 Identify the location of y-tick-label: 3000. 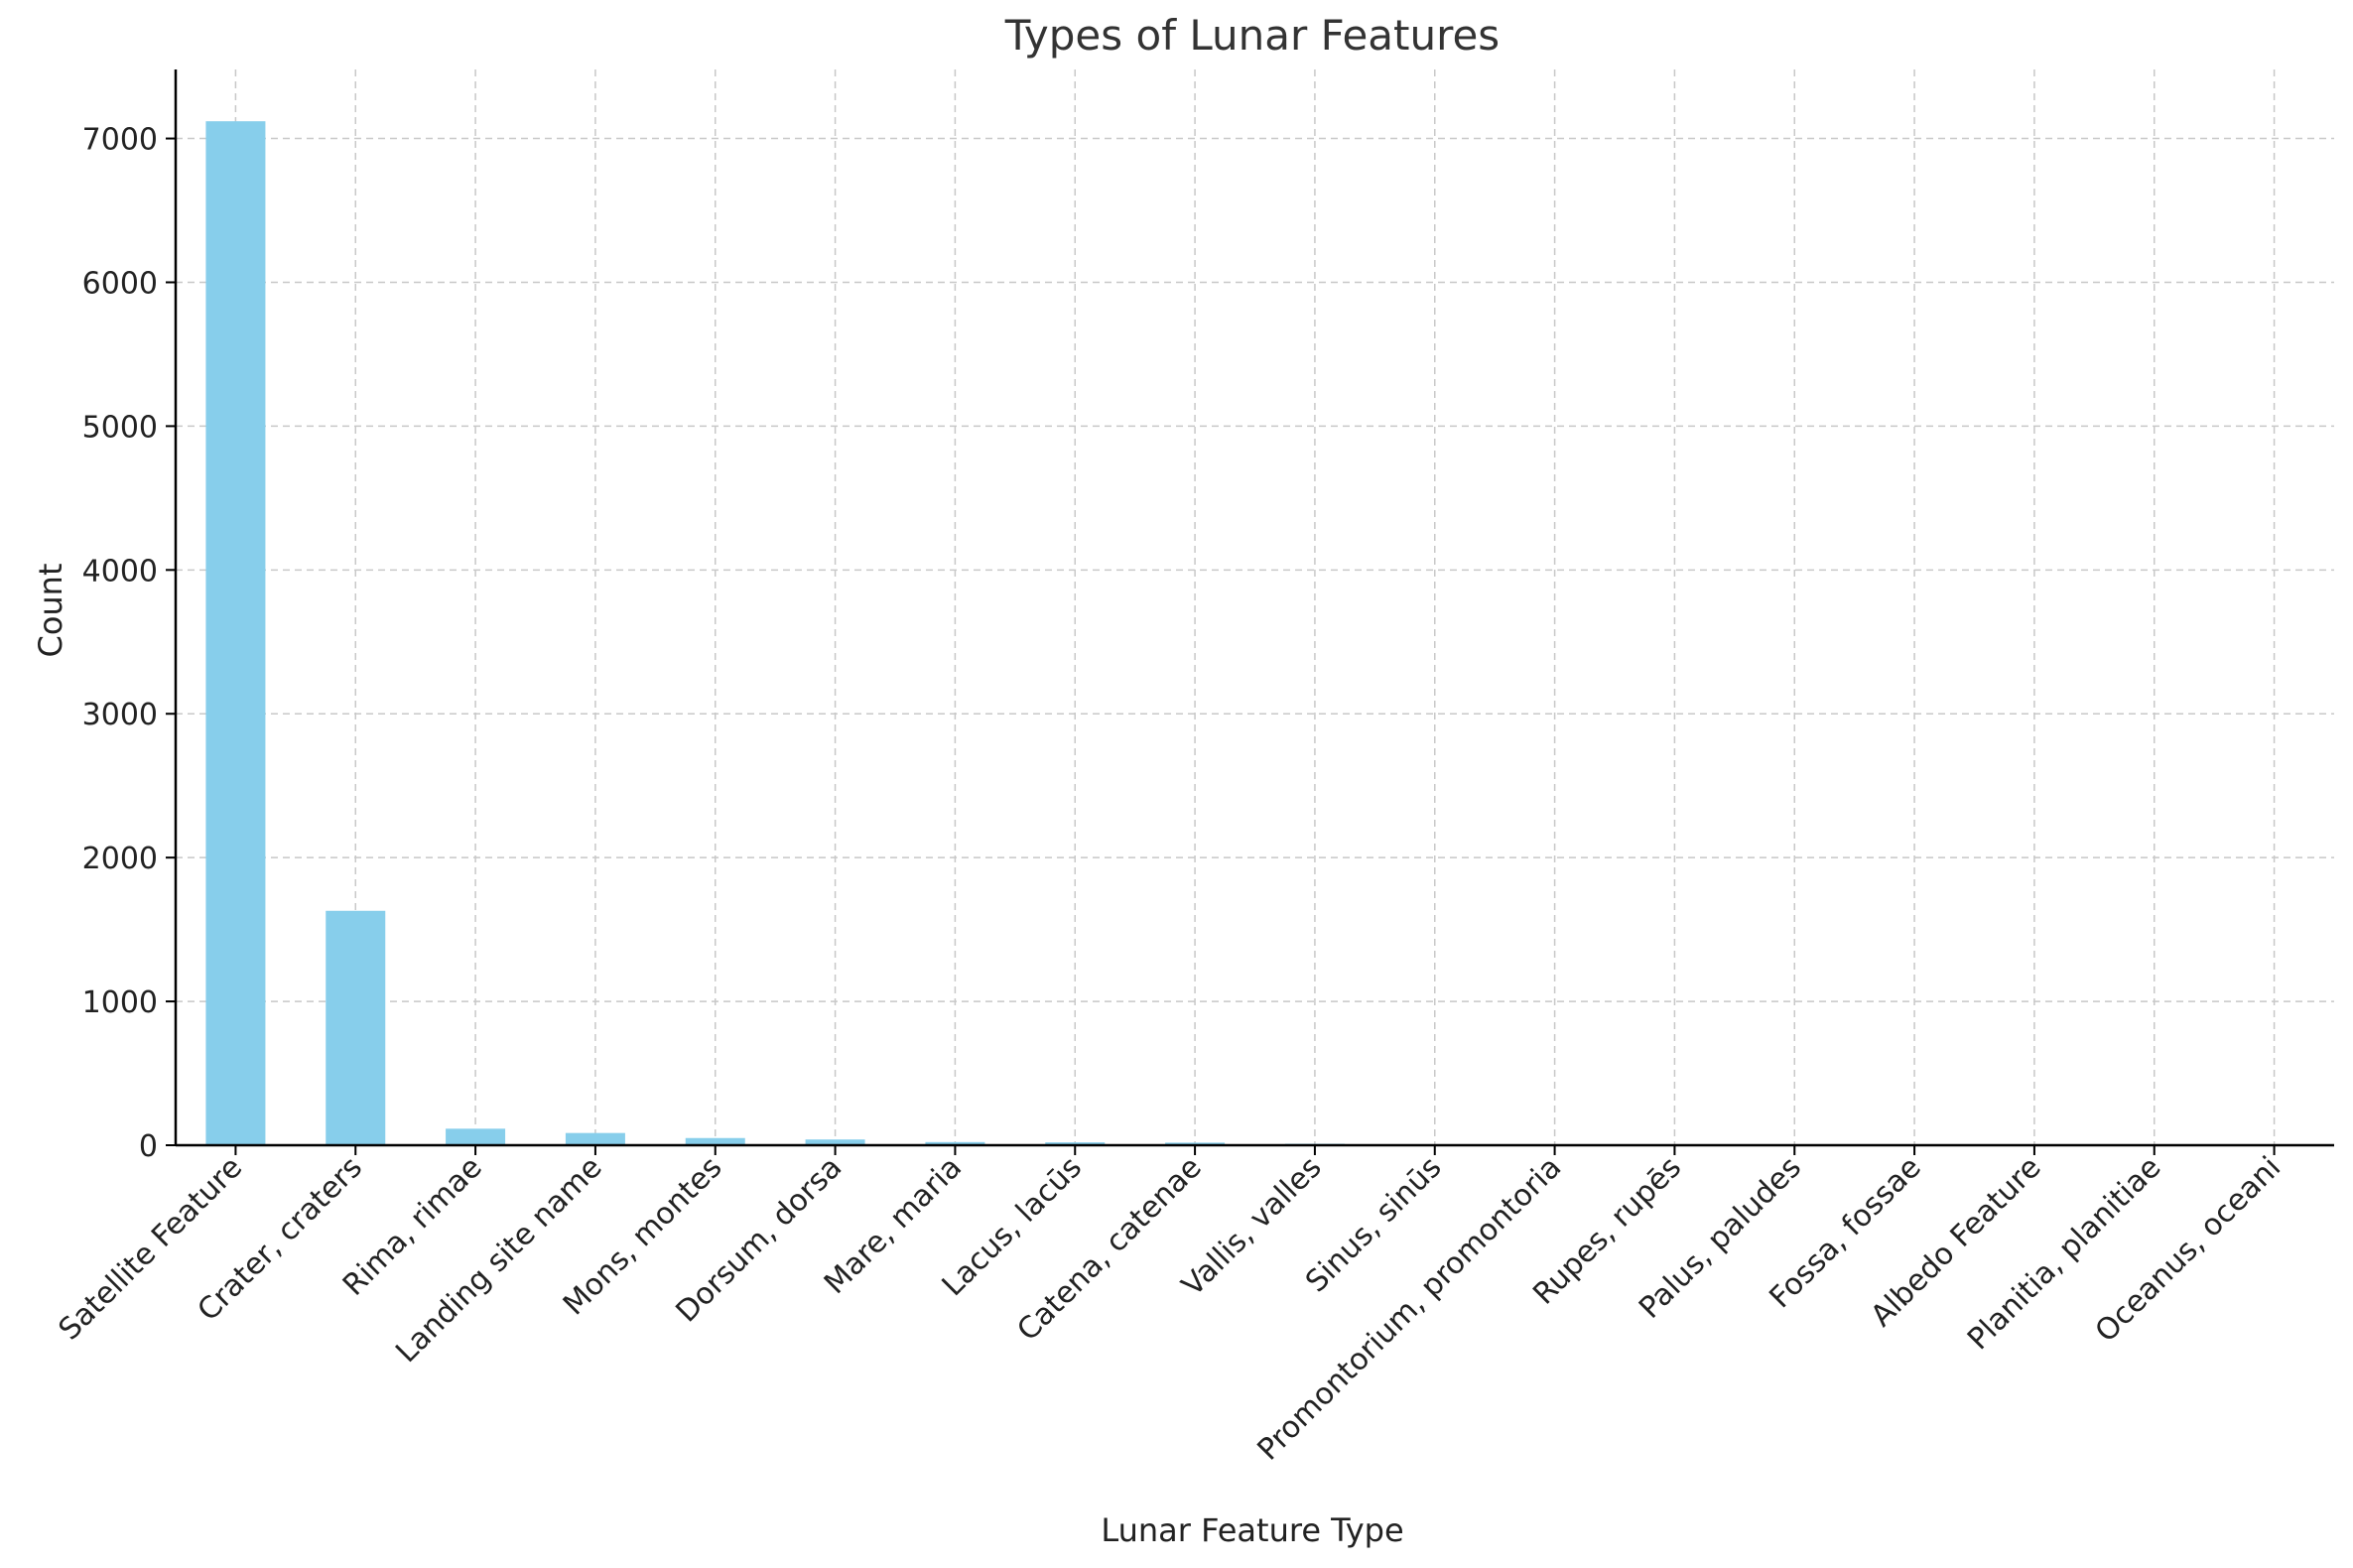
(120, 715).